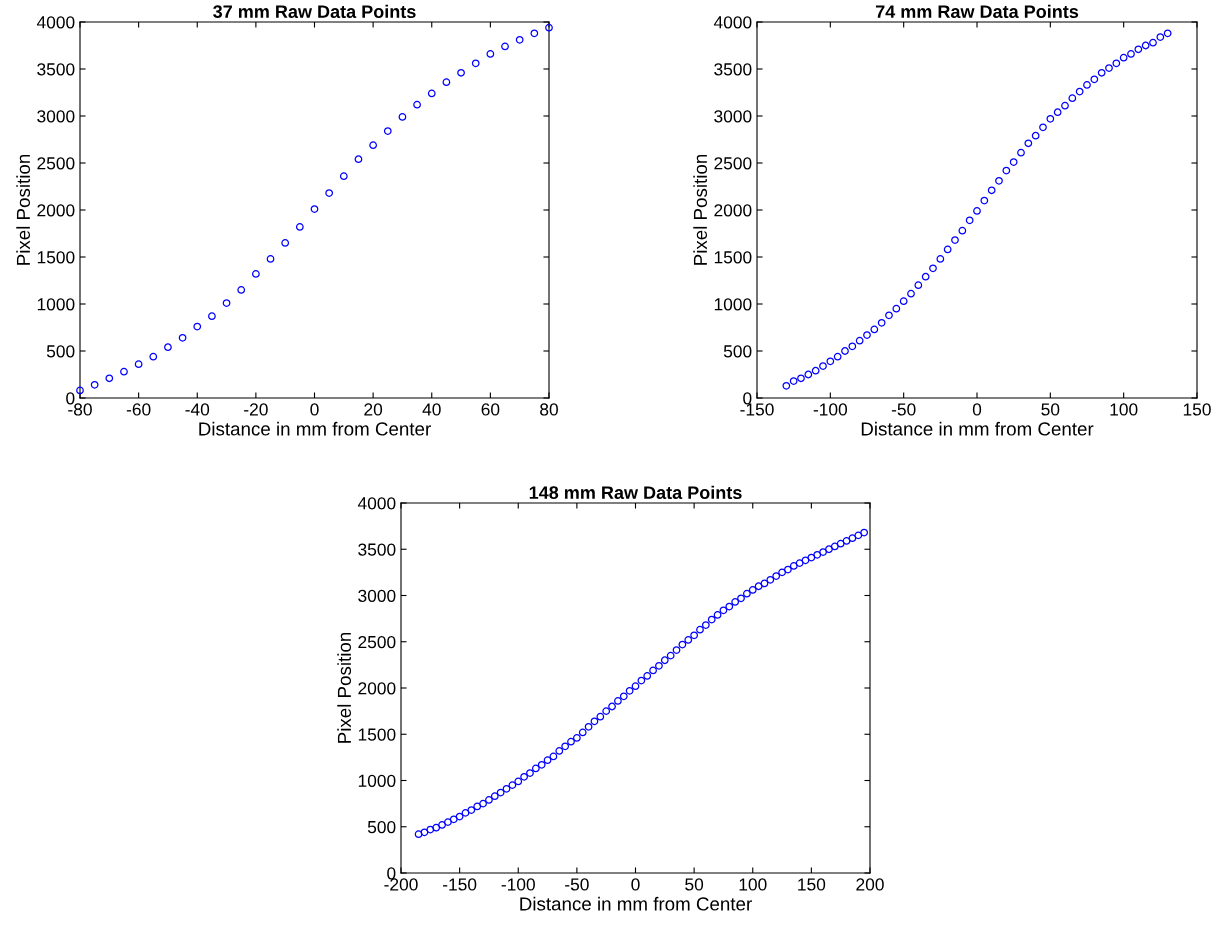 The image size is (1212, 930). I want to click on x-tick-label: -200, so click(401, 884).